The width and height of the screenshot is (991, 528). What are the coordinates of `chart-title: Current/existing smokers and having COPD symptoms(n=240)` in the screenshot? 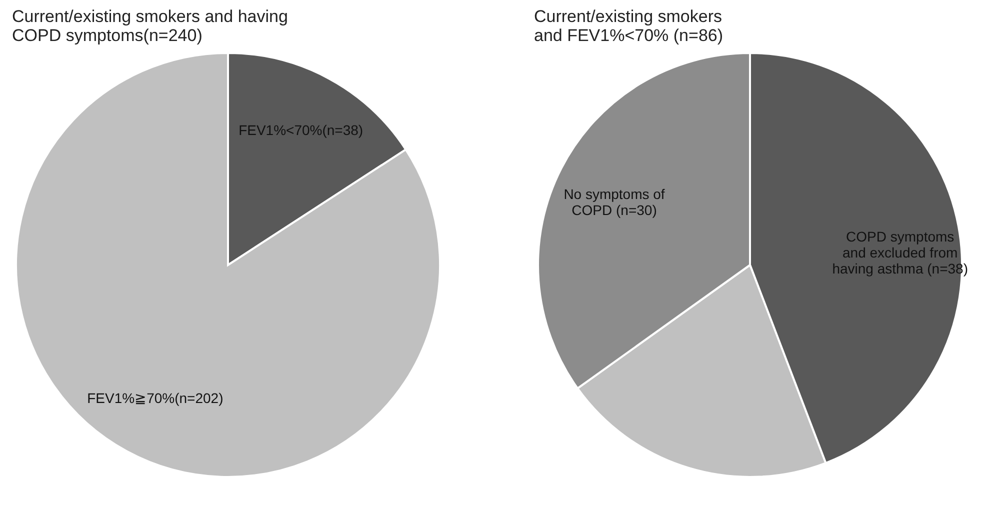 It's located at (150, 26).